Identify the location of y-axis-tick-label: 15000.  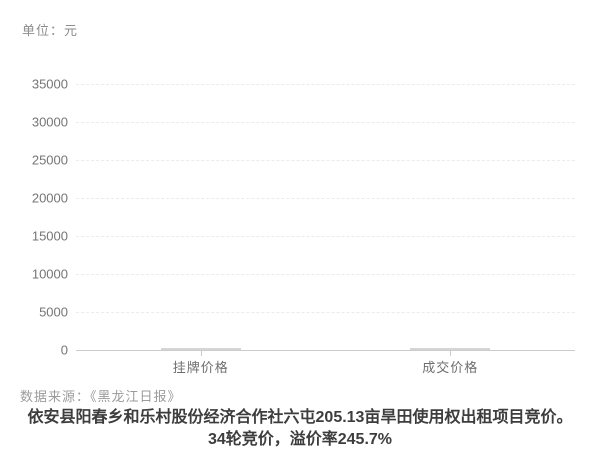
(49, 236).